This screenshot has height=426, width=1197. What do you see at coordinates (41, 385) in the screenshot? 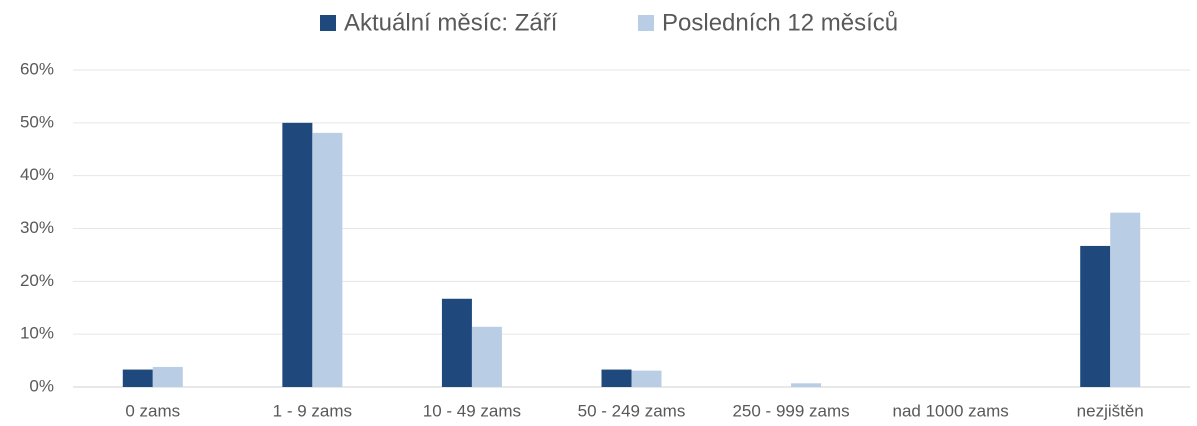
I see `y-tick-label: 0%` at bounding box center [41, 385].